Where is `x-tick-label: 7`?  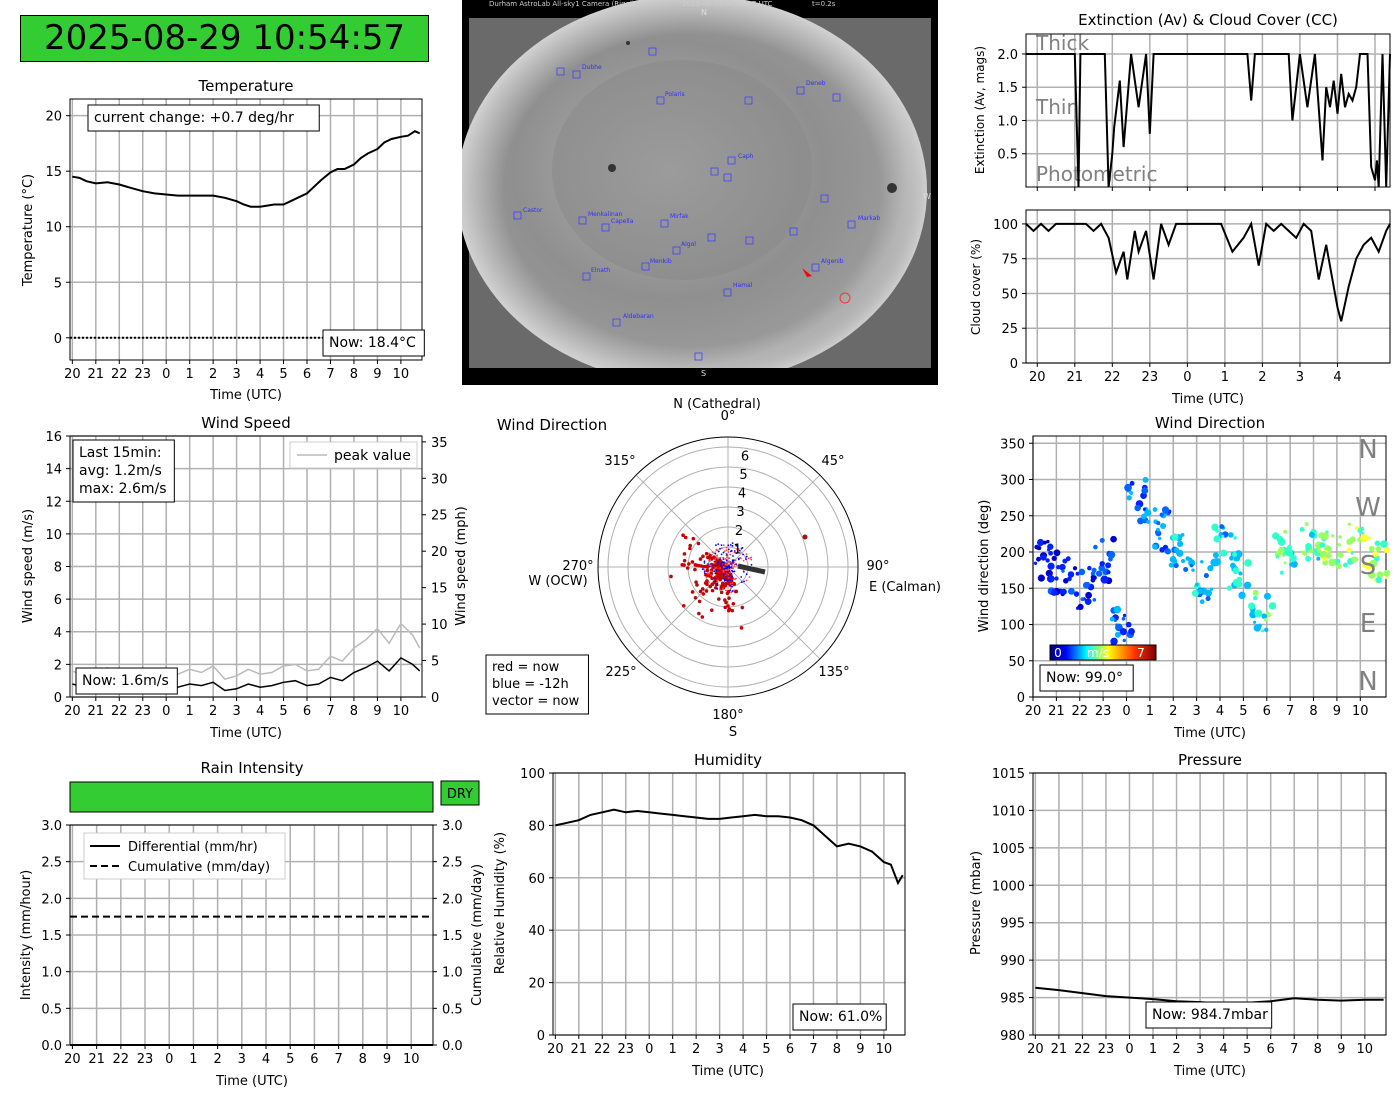
x-tick-label: 7 is located at coordinates (813, 1049).